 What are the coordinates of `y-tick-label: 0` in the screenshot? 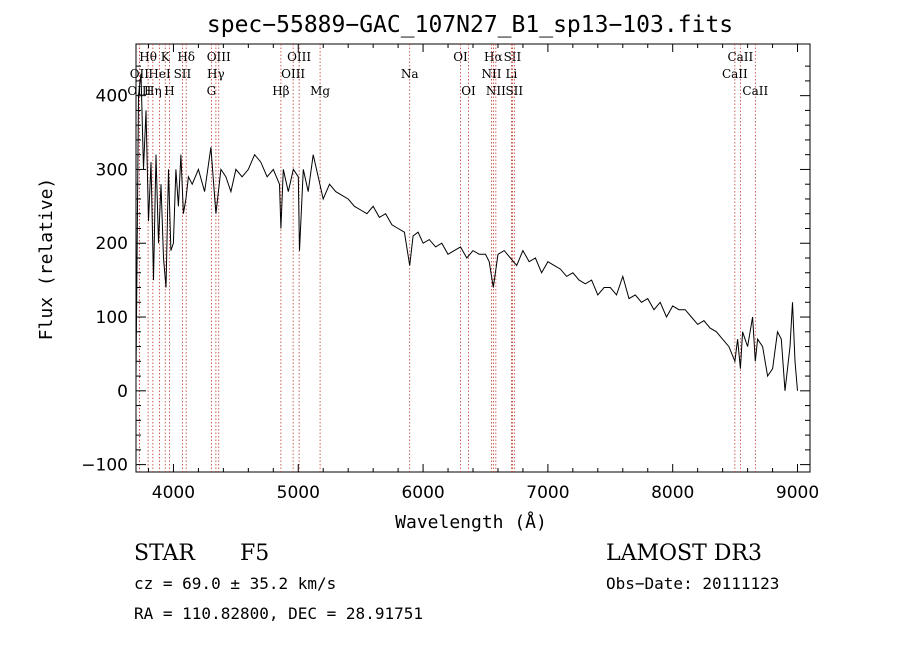 It's located at (122, 392).